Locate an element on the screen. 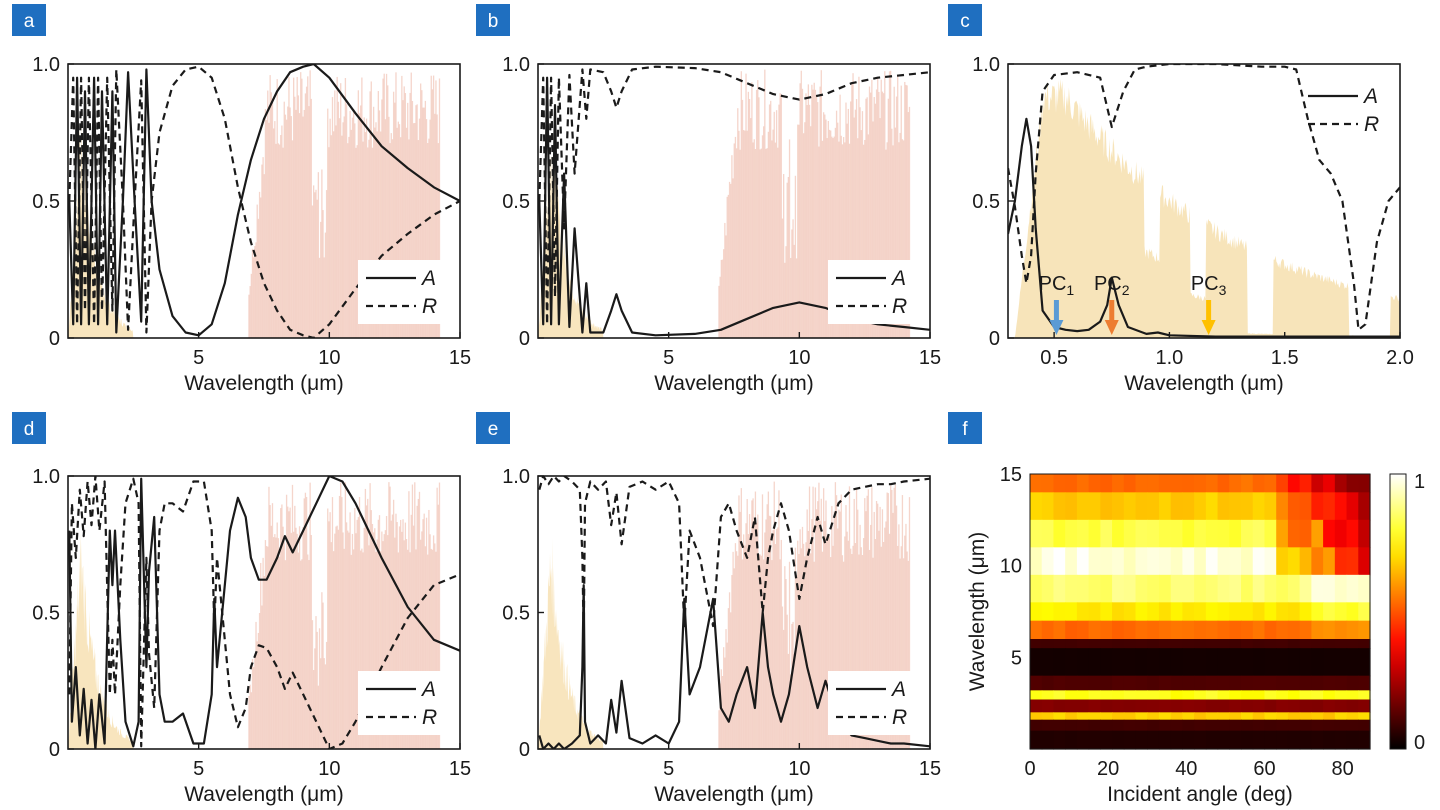 This screenshot has width=1440, height=810. panel-tag-b: b is located at coordinates (493, 20).